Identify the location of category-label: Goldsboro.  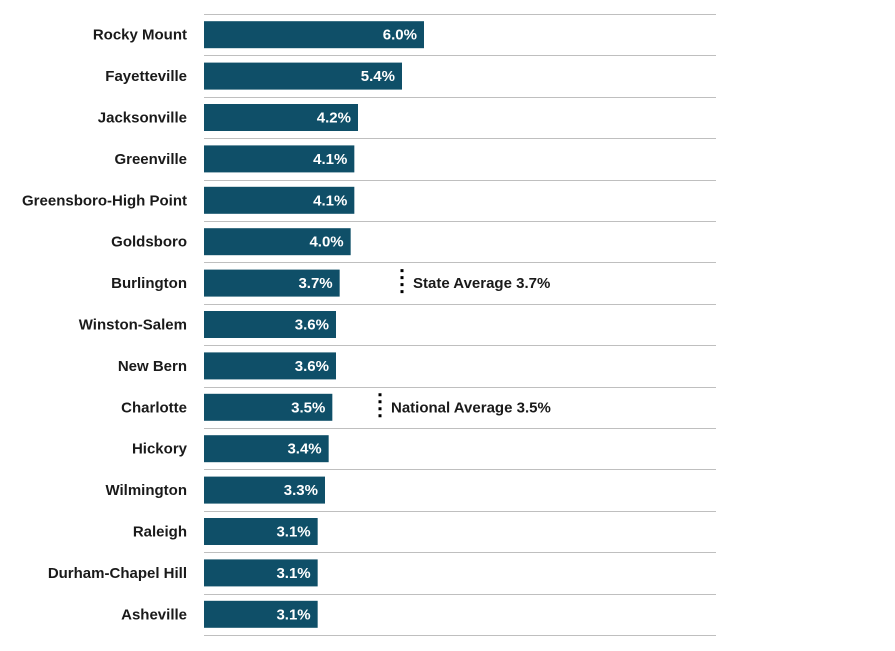
(149, 242).